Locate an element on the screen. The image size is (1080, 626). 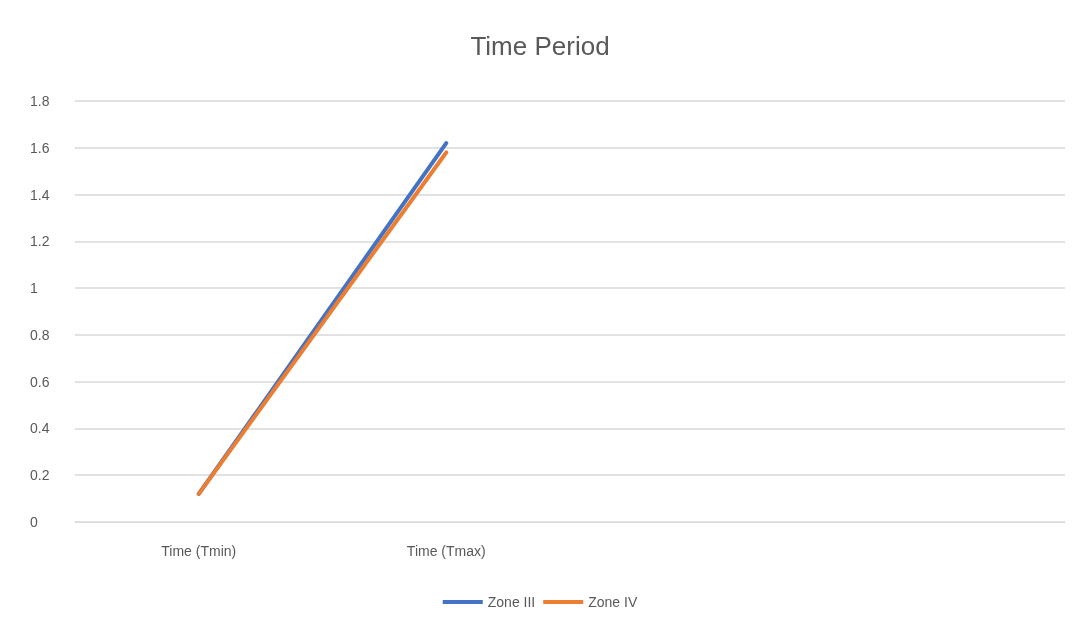
legend-label: Zone III is located at coordinates (511, 602).